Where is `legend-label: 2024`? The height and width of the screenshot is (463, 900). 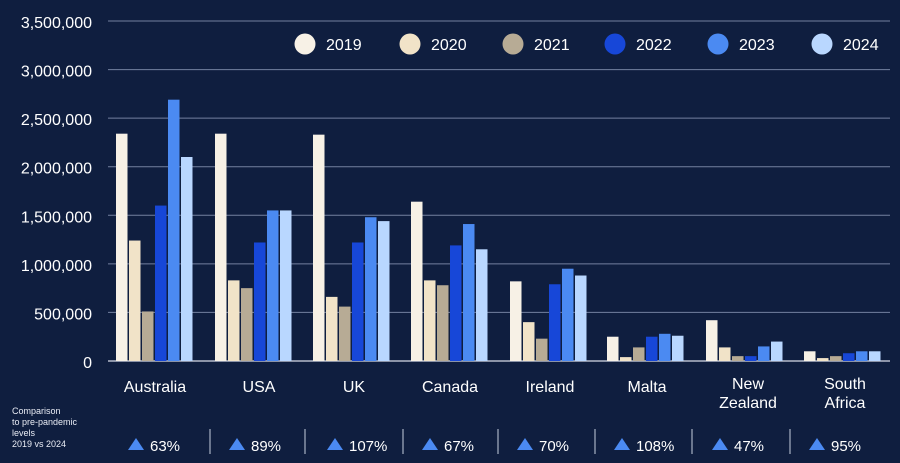 legend-label: 2024 is located at coordinates (861, 45).